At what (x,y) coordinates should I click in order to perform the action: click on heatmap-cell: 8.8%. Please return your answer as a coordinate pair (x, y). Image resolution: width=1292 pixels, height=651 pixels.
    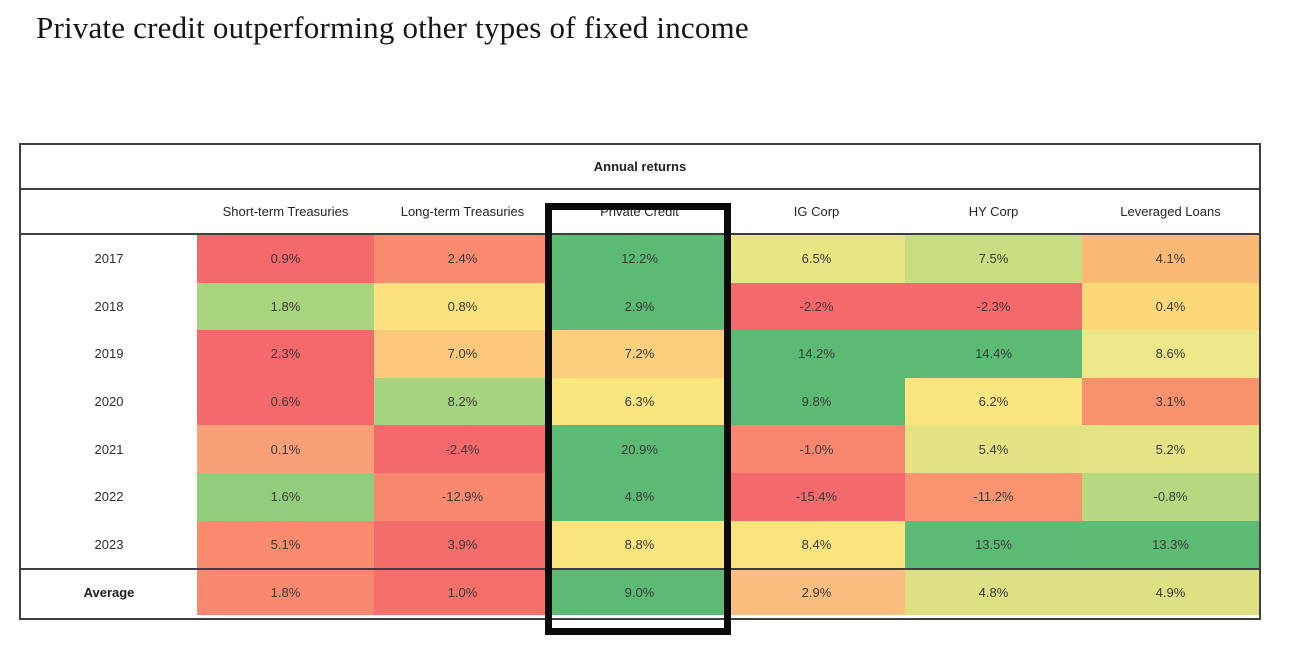
    Looking at the image, I should click on (639, 544).